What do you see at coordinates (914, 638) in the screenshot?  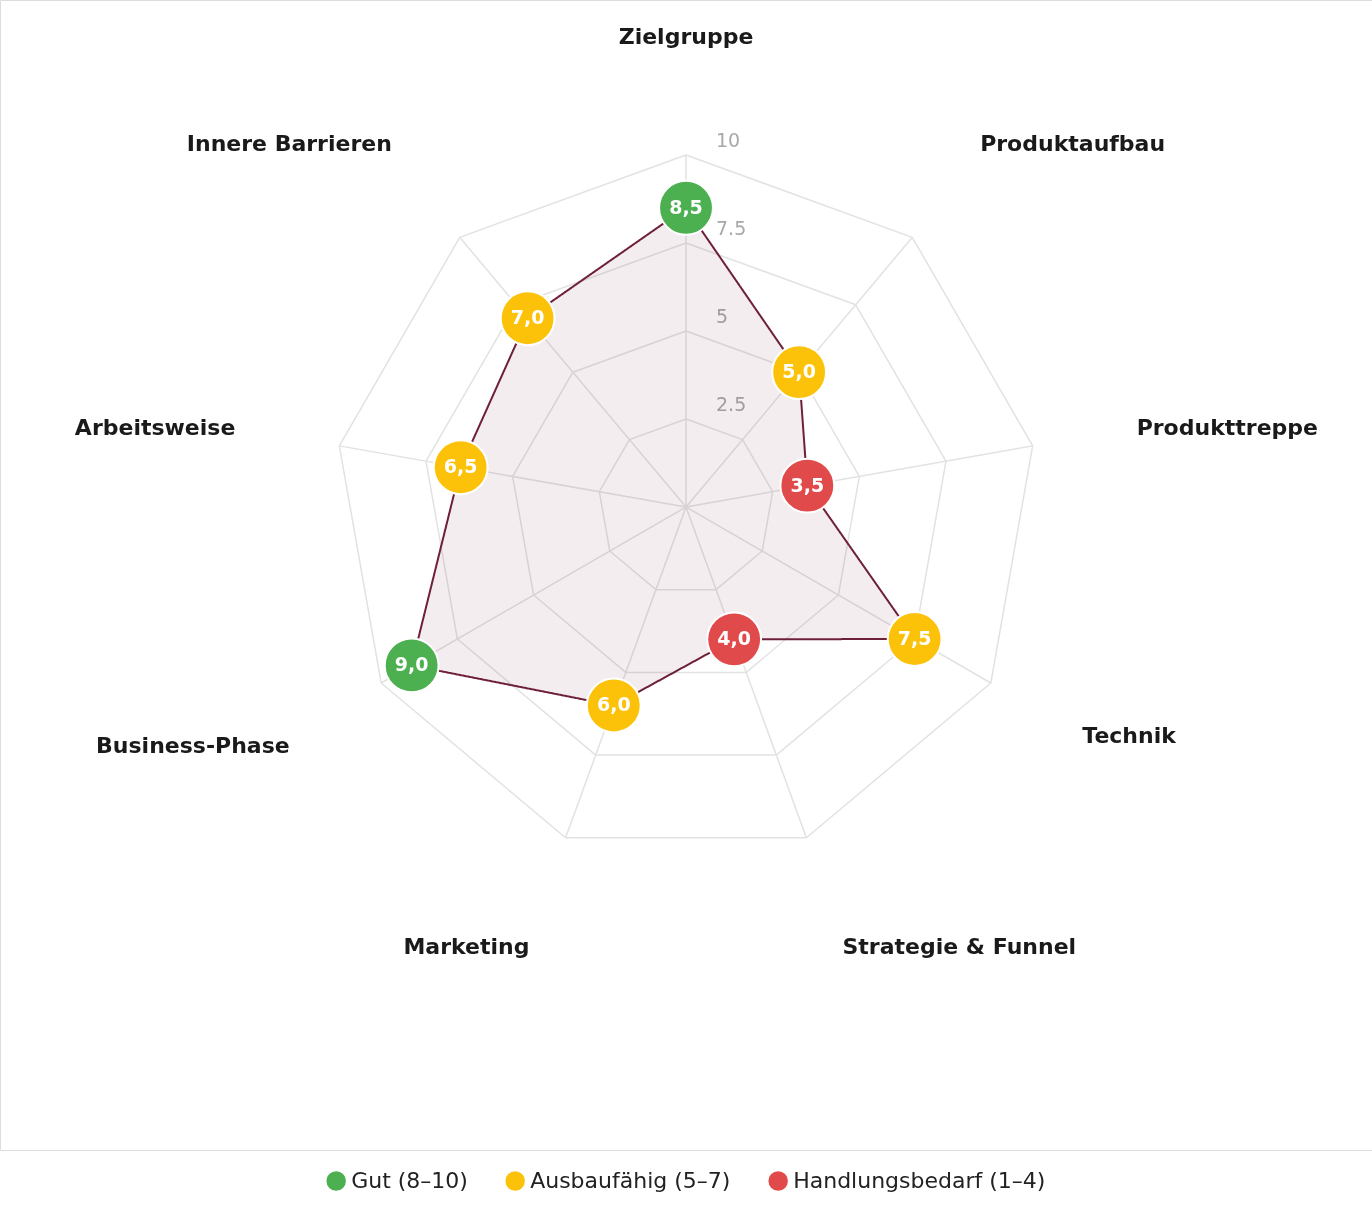 I see `data-label: 7,5` at bounding box center [914, 638].